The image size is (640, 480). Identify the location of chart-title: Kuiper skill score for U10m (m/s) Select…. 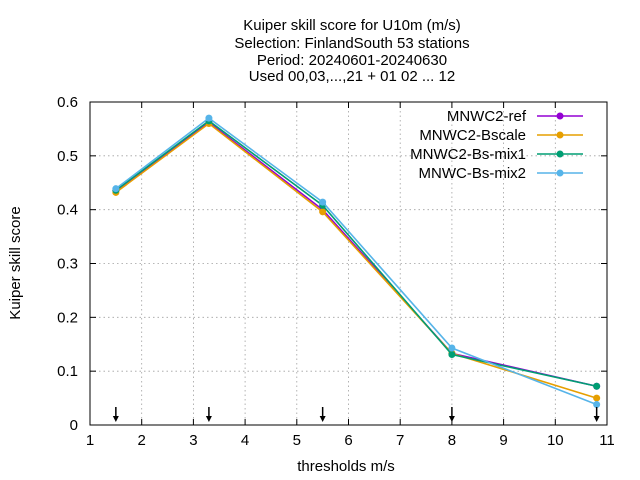
(351, 51).